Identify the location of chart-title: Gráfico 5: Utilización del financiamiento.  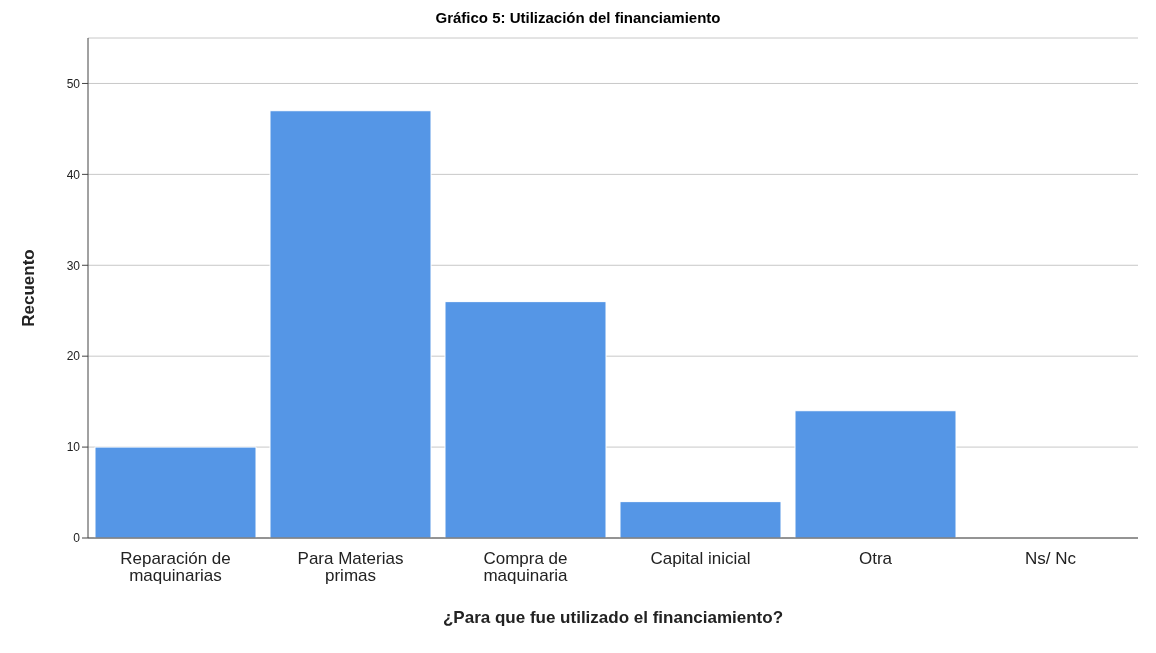
(578, 18).